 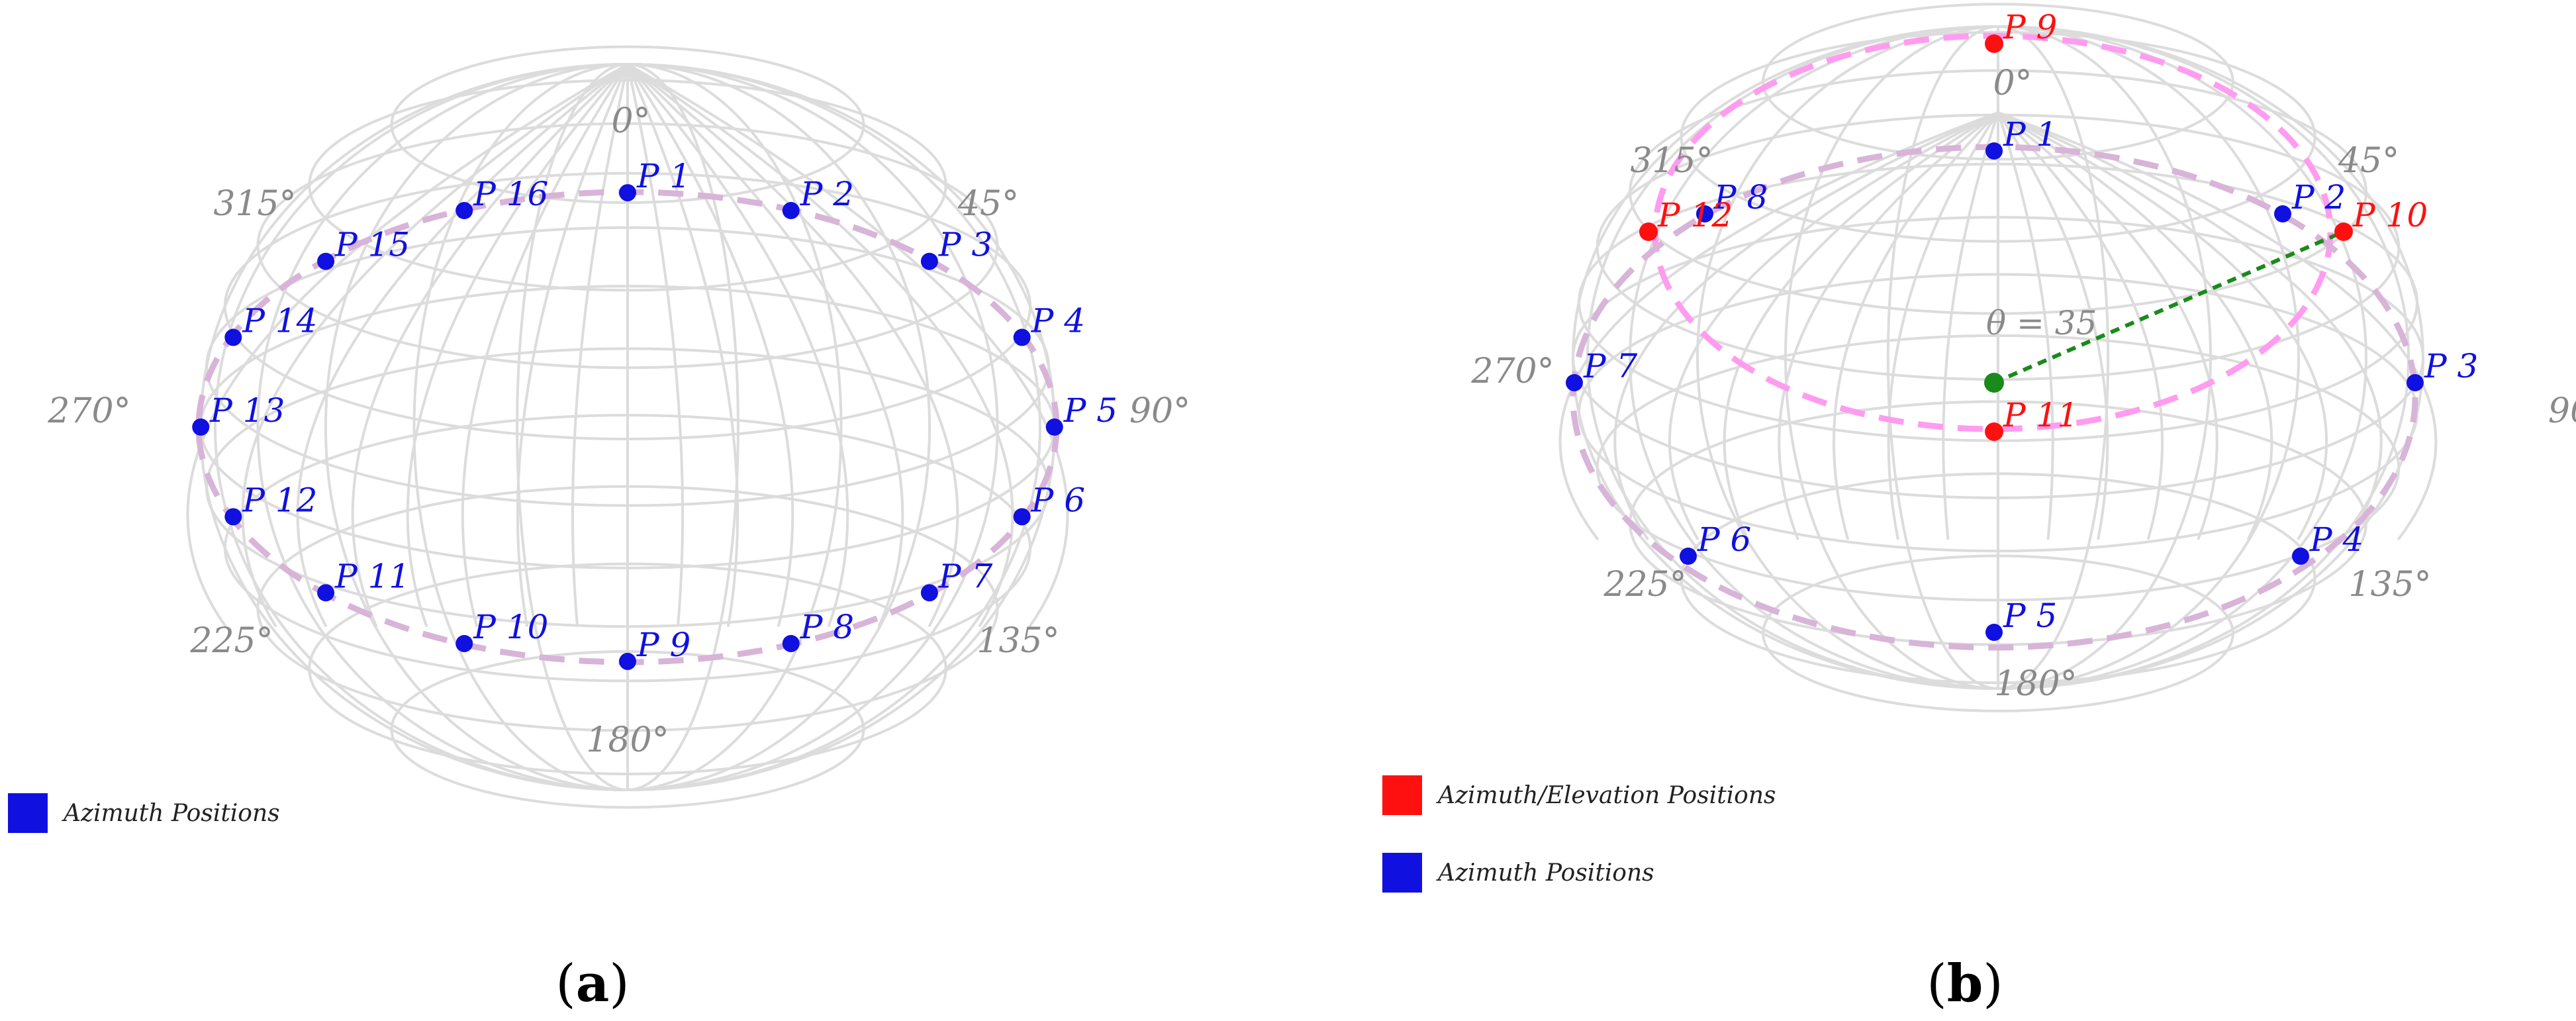 I want to click on azimuth-point-label: P 13, so click(x=247, y=410).